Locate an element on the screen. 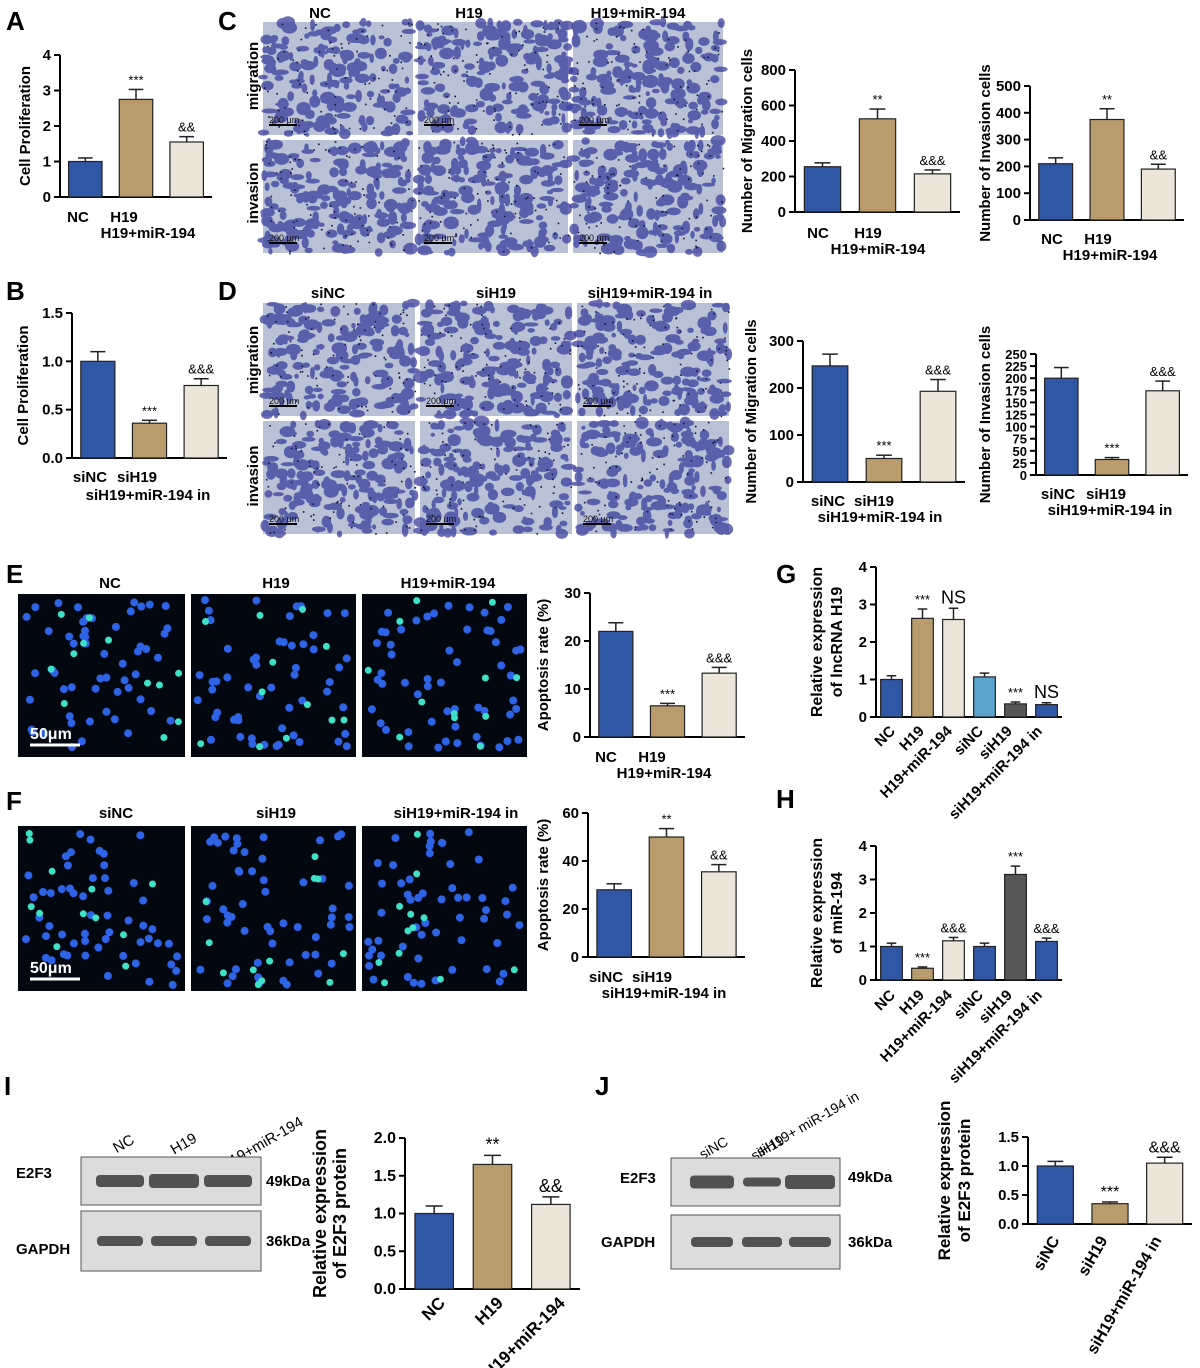 This screenshot has width=1200, height=1368. panel-i-e2f3-blot is located at coordinates (171, 1181).